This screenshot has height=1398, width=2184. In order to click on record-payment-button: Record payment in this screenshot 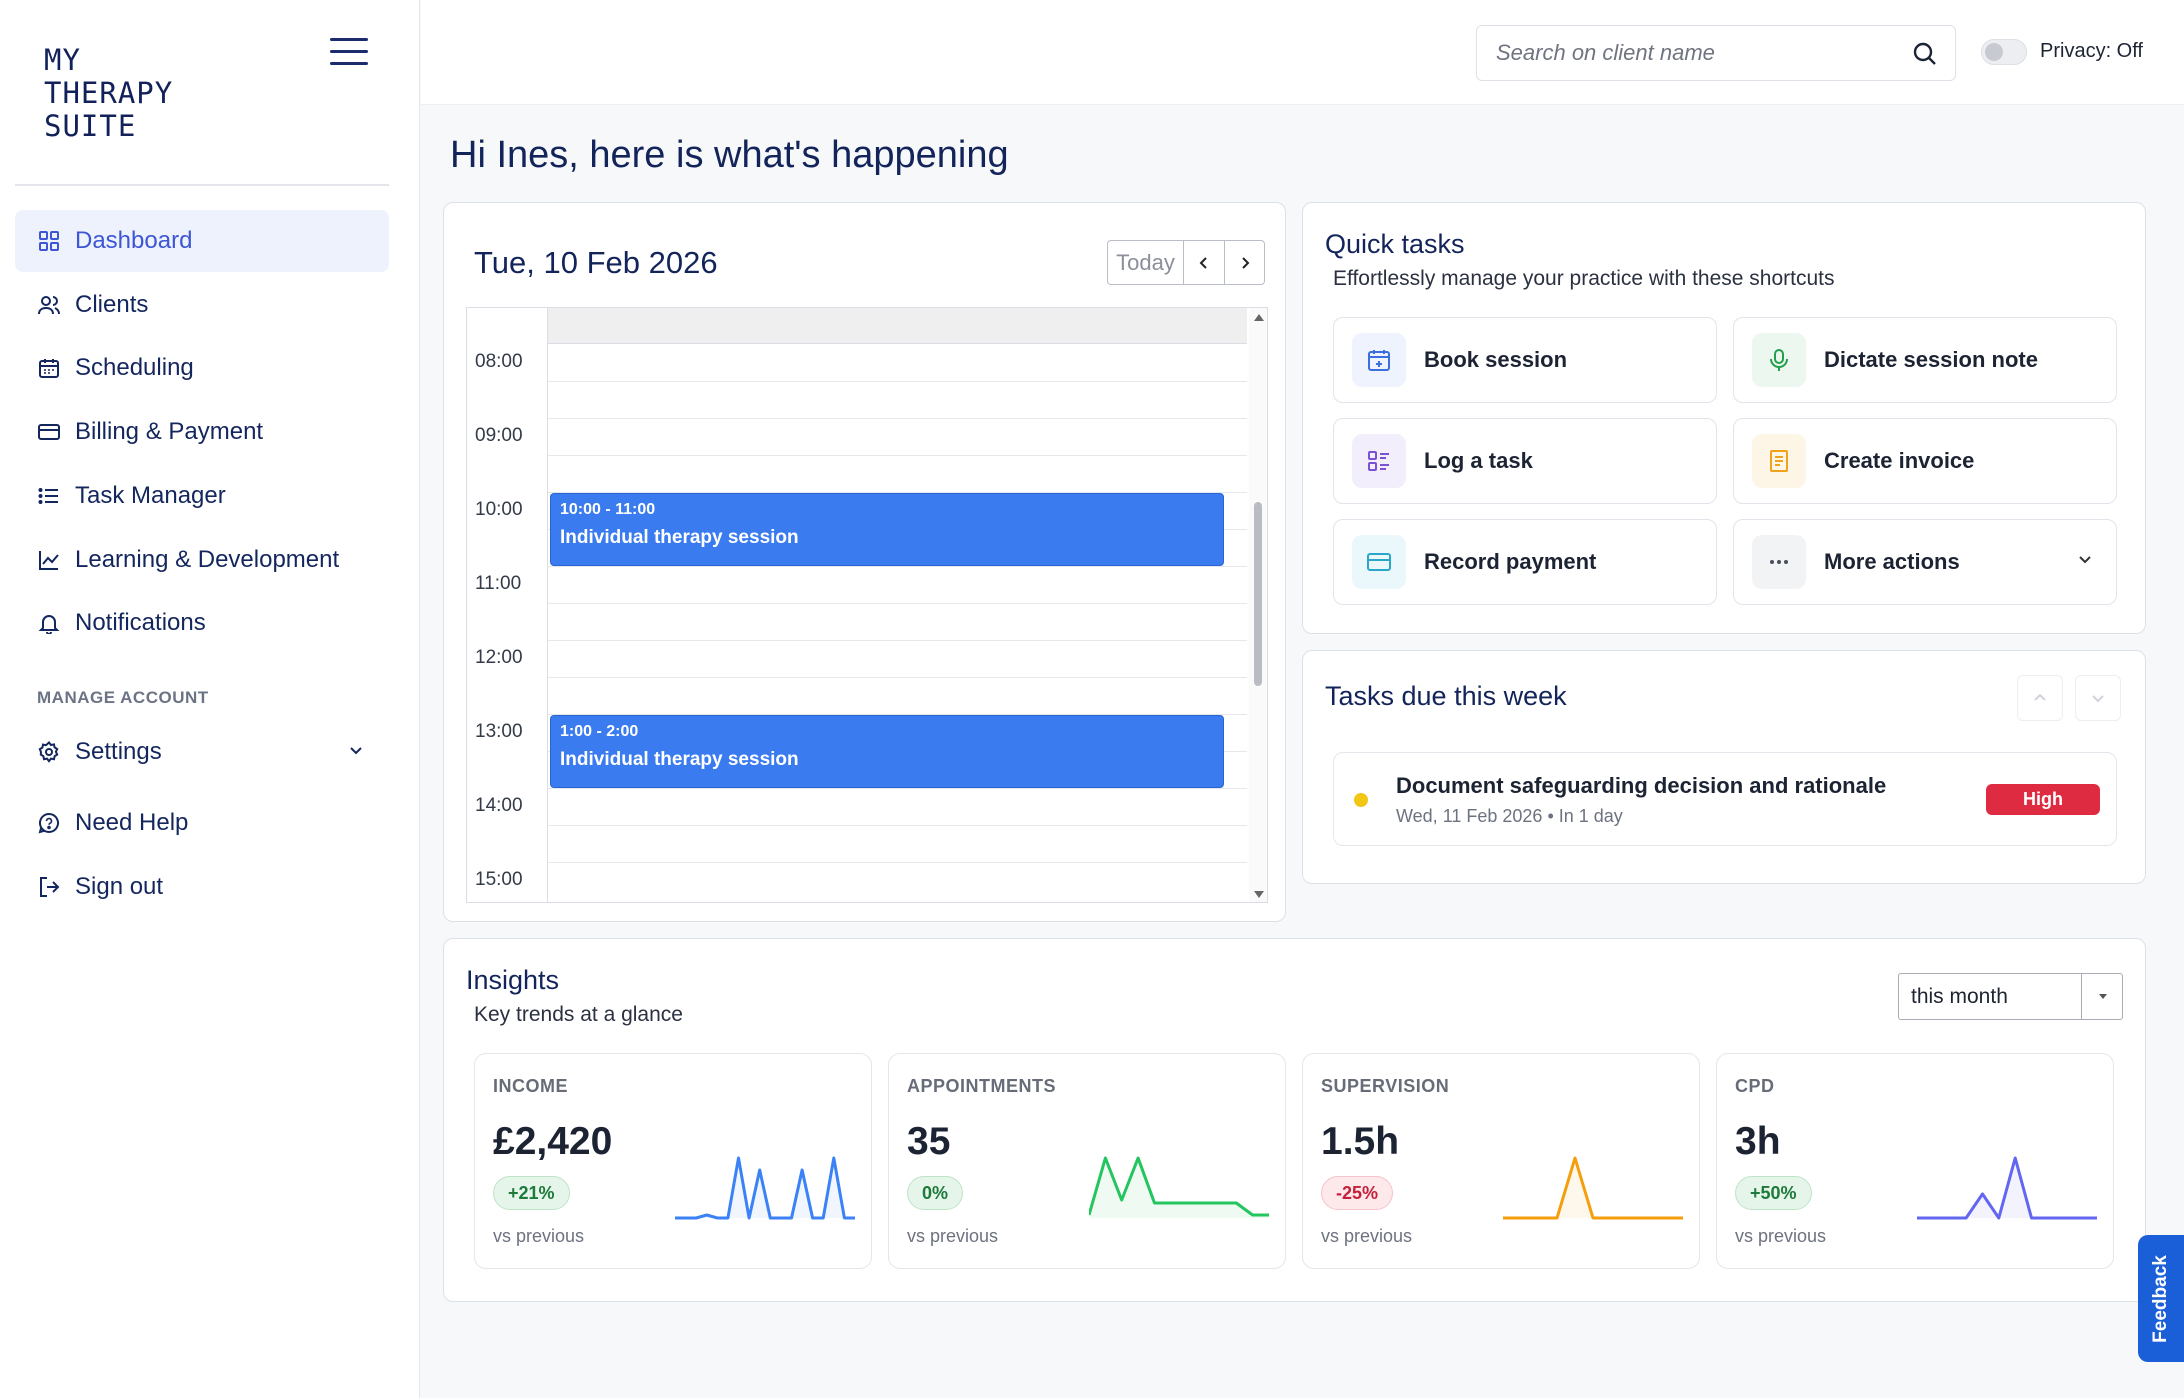, I will do `click(1525, 562)`.